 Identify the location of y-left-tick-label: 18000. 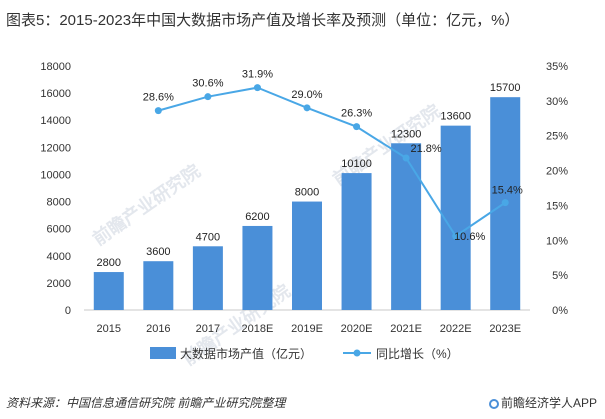
(55, 67).